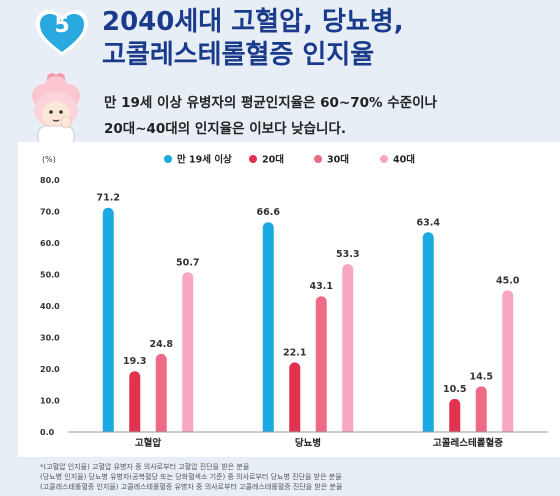 The image size is (560, 496). I want to click on y-tick-label: 10.0, so click(50, 401).